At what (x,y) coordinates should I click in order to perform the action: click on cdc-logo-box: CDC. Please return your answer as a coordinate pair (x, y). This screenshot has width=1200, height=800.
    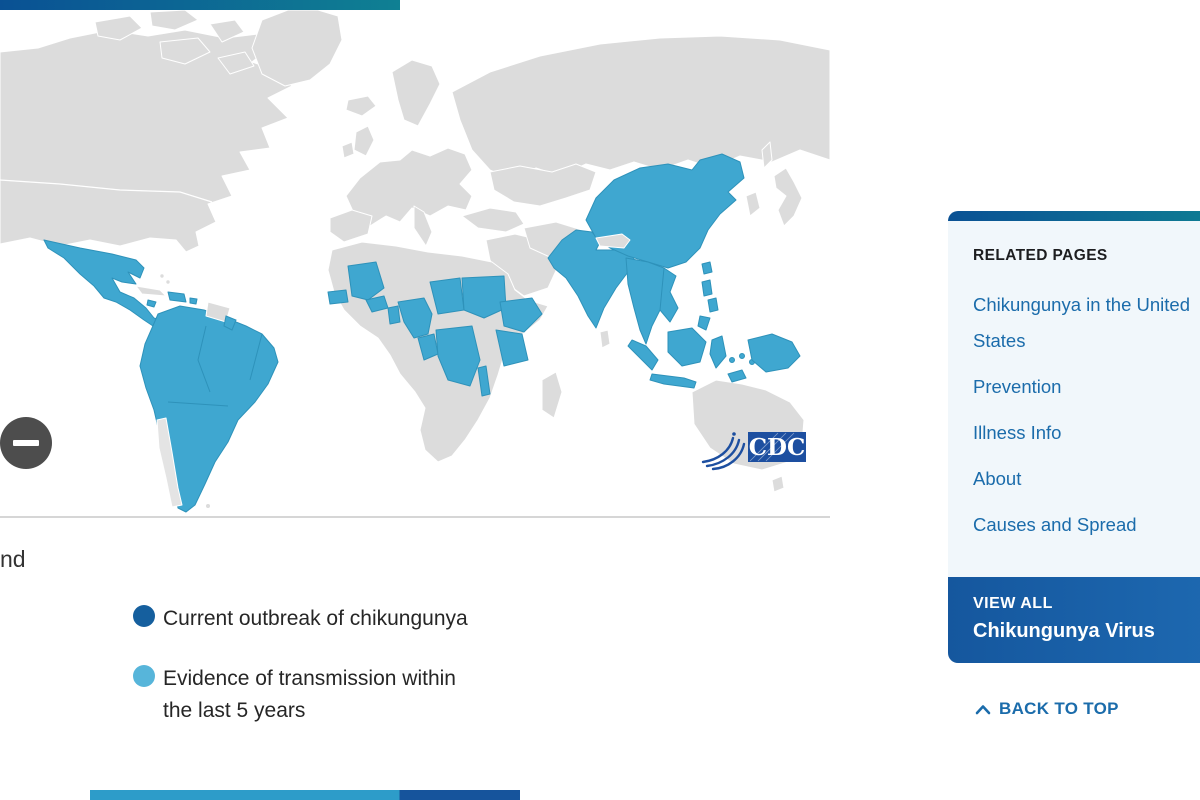
    Looking at the image, I should click on (777, 447).